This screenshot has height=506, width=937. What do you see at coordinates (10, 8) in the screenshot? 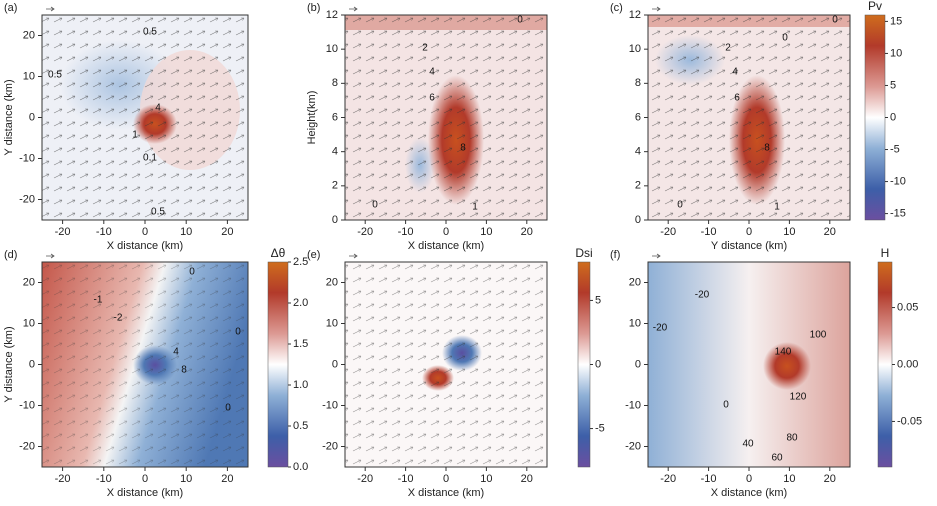
I see `panel-label: (a)` at bounding box center [10, 8].